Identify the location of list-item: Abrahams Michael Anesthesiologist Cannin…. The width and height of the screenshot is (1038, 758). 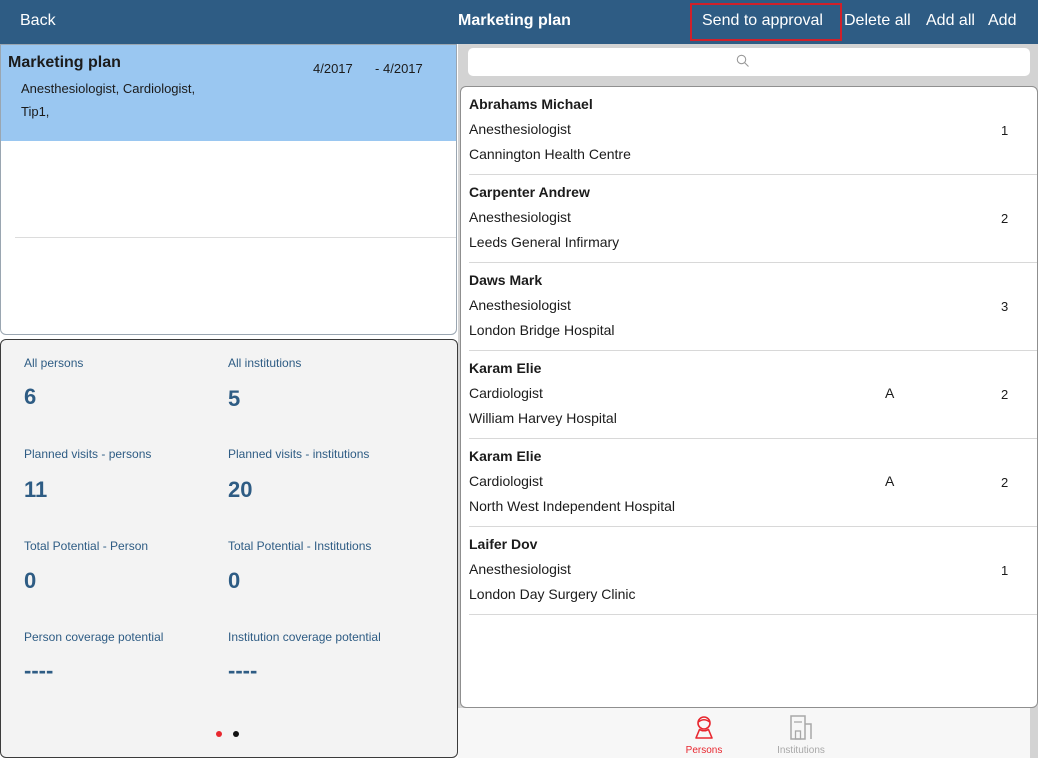
(749, 131).